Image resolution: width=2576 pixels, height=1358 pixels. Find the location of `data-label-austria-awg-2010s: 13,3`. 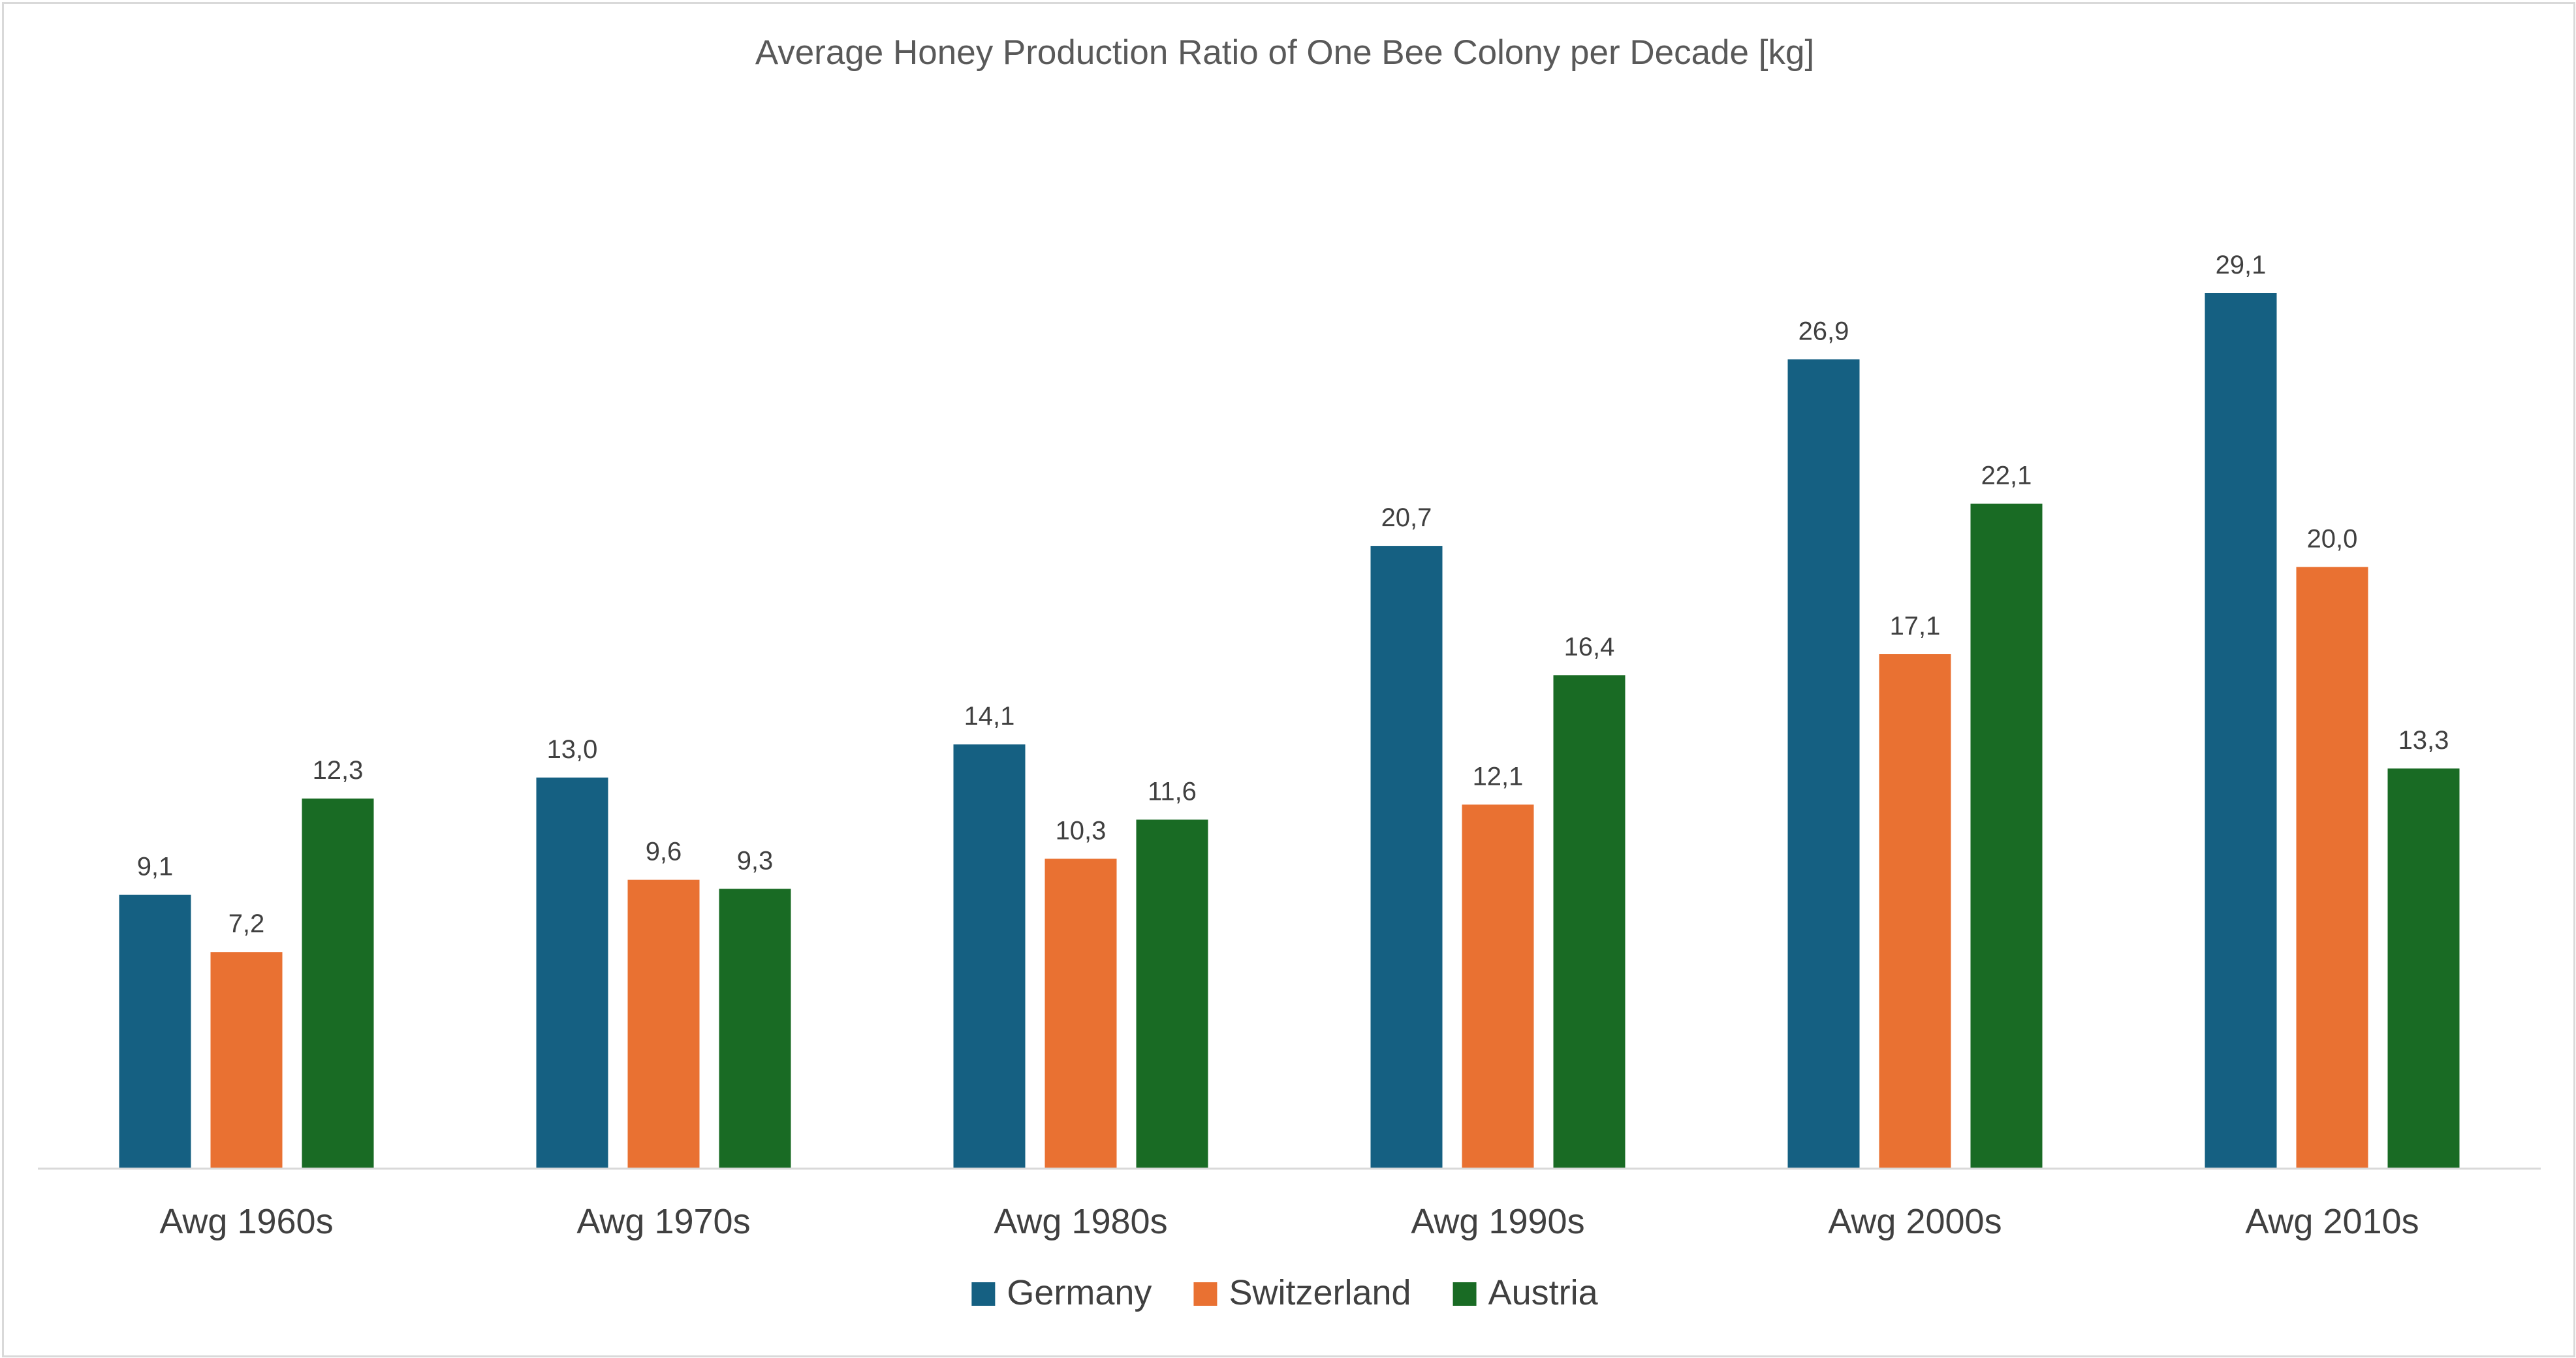

data-label-austria-awg-2010s: 13,3 is located at coordinates (2423, 740).